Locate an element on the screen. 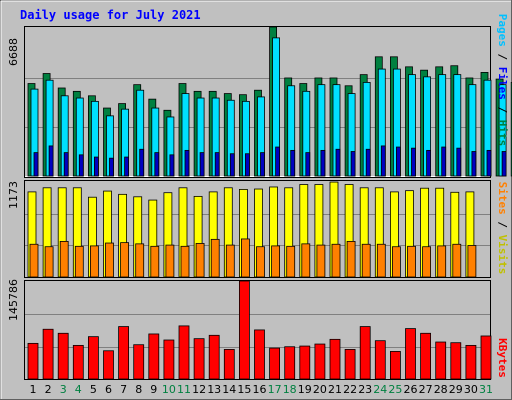 This screenshot has width=512, height=400. day-label: 4 is located at coordinates (78, 389).